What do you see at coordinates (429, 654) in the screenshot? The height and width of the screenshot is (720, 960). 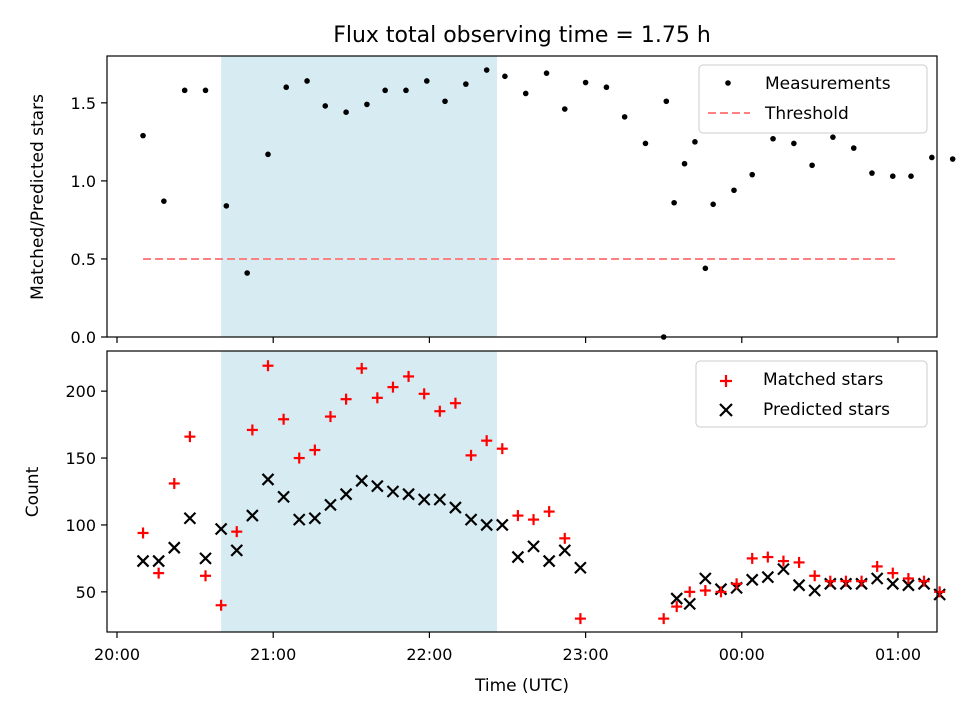 I see `x-tick-label: 22:00` at bounding box center [429, 654].